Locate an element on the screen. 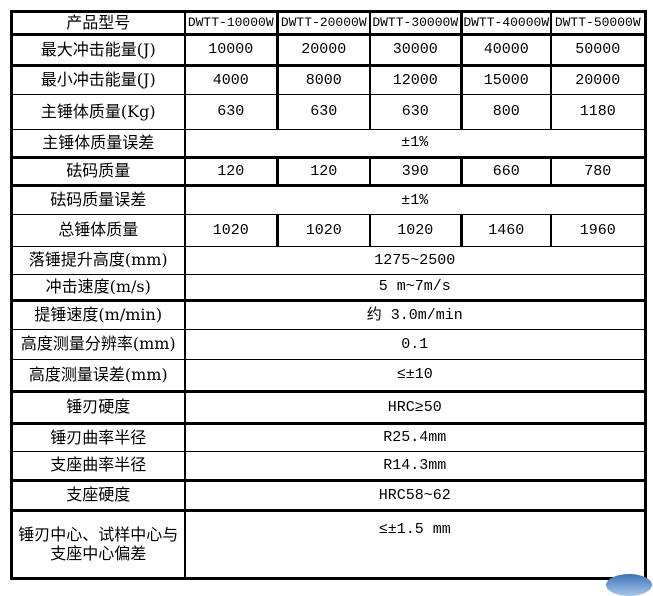  table-row: 落锤提升高度(mm) 1275~2500 is located at coordinates (328, 260).